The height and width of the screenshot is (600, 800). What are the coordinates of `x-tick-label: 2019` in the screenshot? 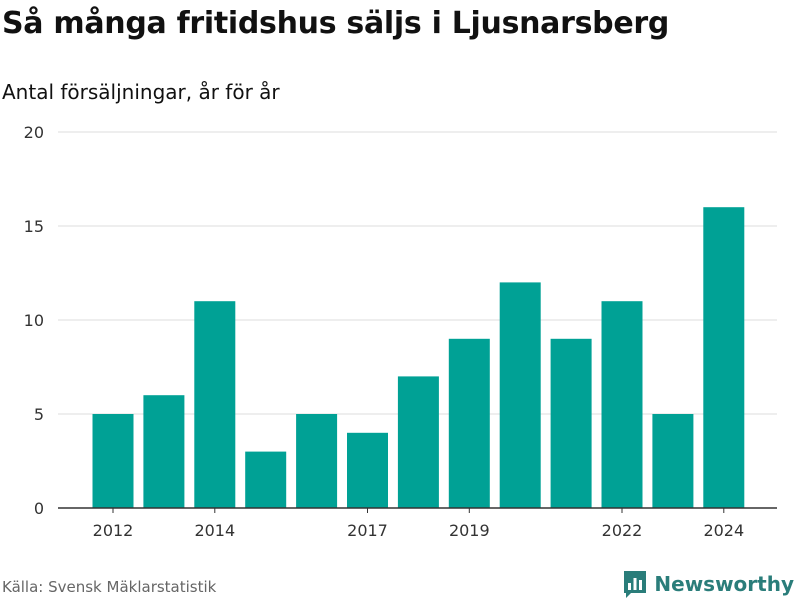 It's located at (469, 530).